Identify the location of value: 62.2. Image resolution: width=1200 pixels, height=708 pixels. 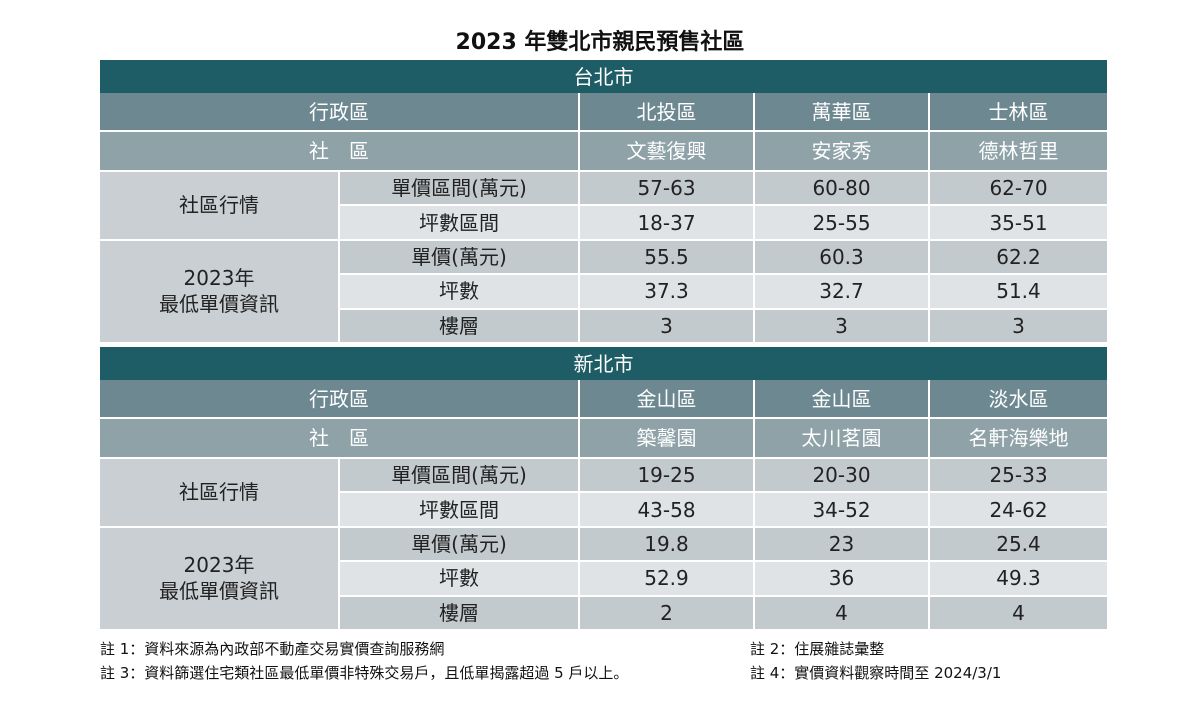
(1018, 257).